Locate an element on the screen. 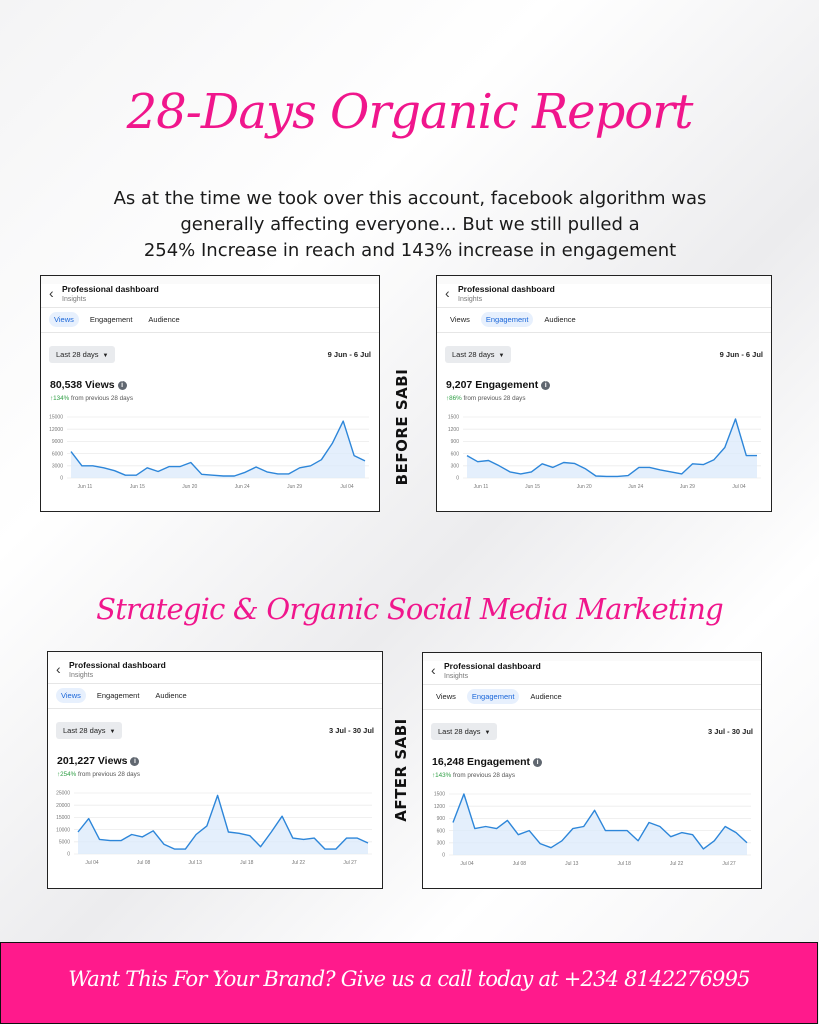  before-sabi-label: BEFORE SABI is located at coordinates (402, 427).